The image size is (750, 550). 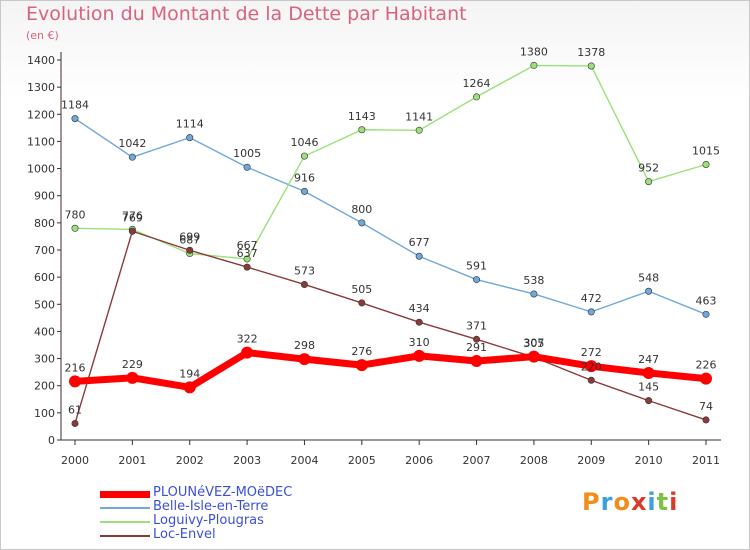 I want to click on x-tick-label: 2002, so click(x=190, y=460).